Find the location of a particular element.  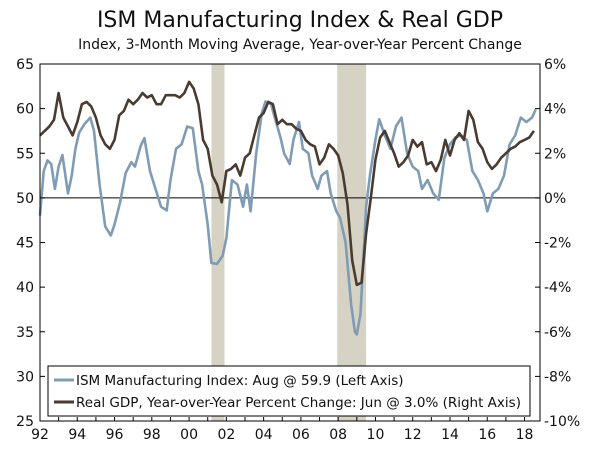

x-tick-label: 10 is located at coordinates (376, 435).